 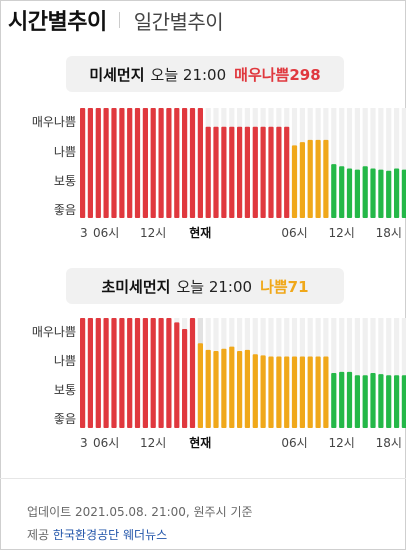 I want to click on provider-link-weathernews: 웨더뉴스, so click(x=145, y=535).